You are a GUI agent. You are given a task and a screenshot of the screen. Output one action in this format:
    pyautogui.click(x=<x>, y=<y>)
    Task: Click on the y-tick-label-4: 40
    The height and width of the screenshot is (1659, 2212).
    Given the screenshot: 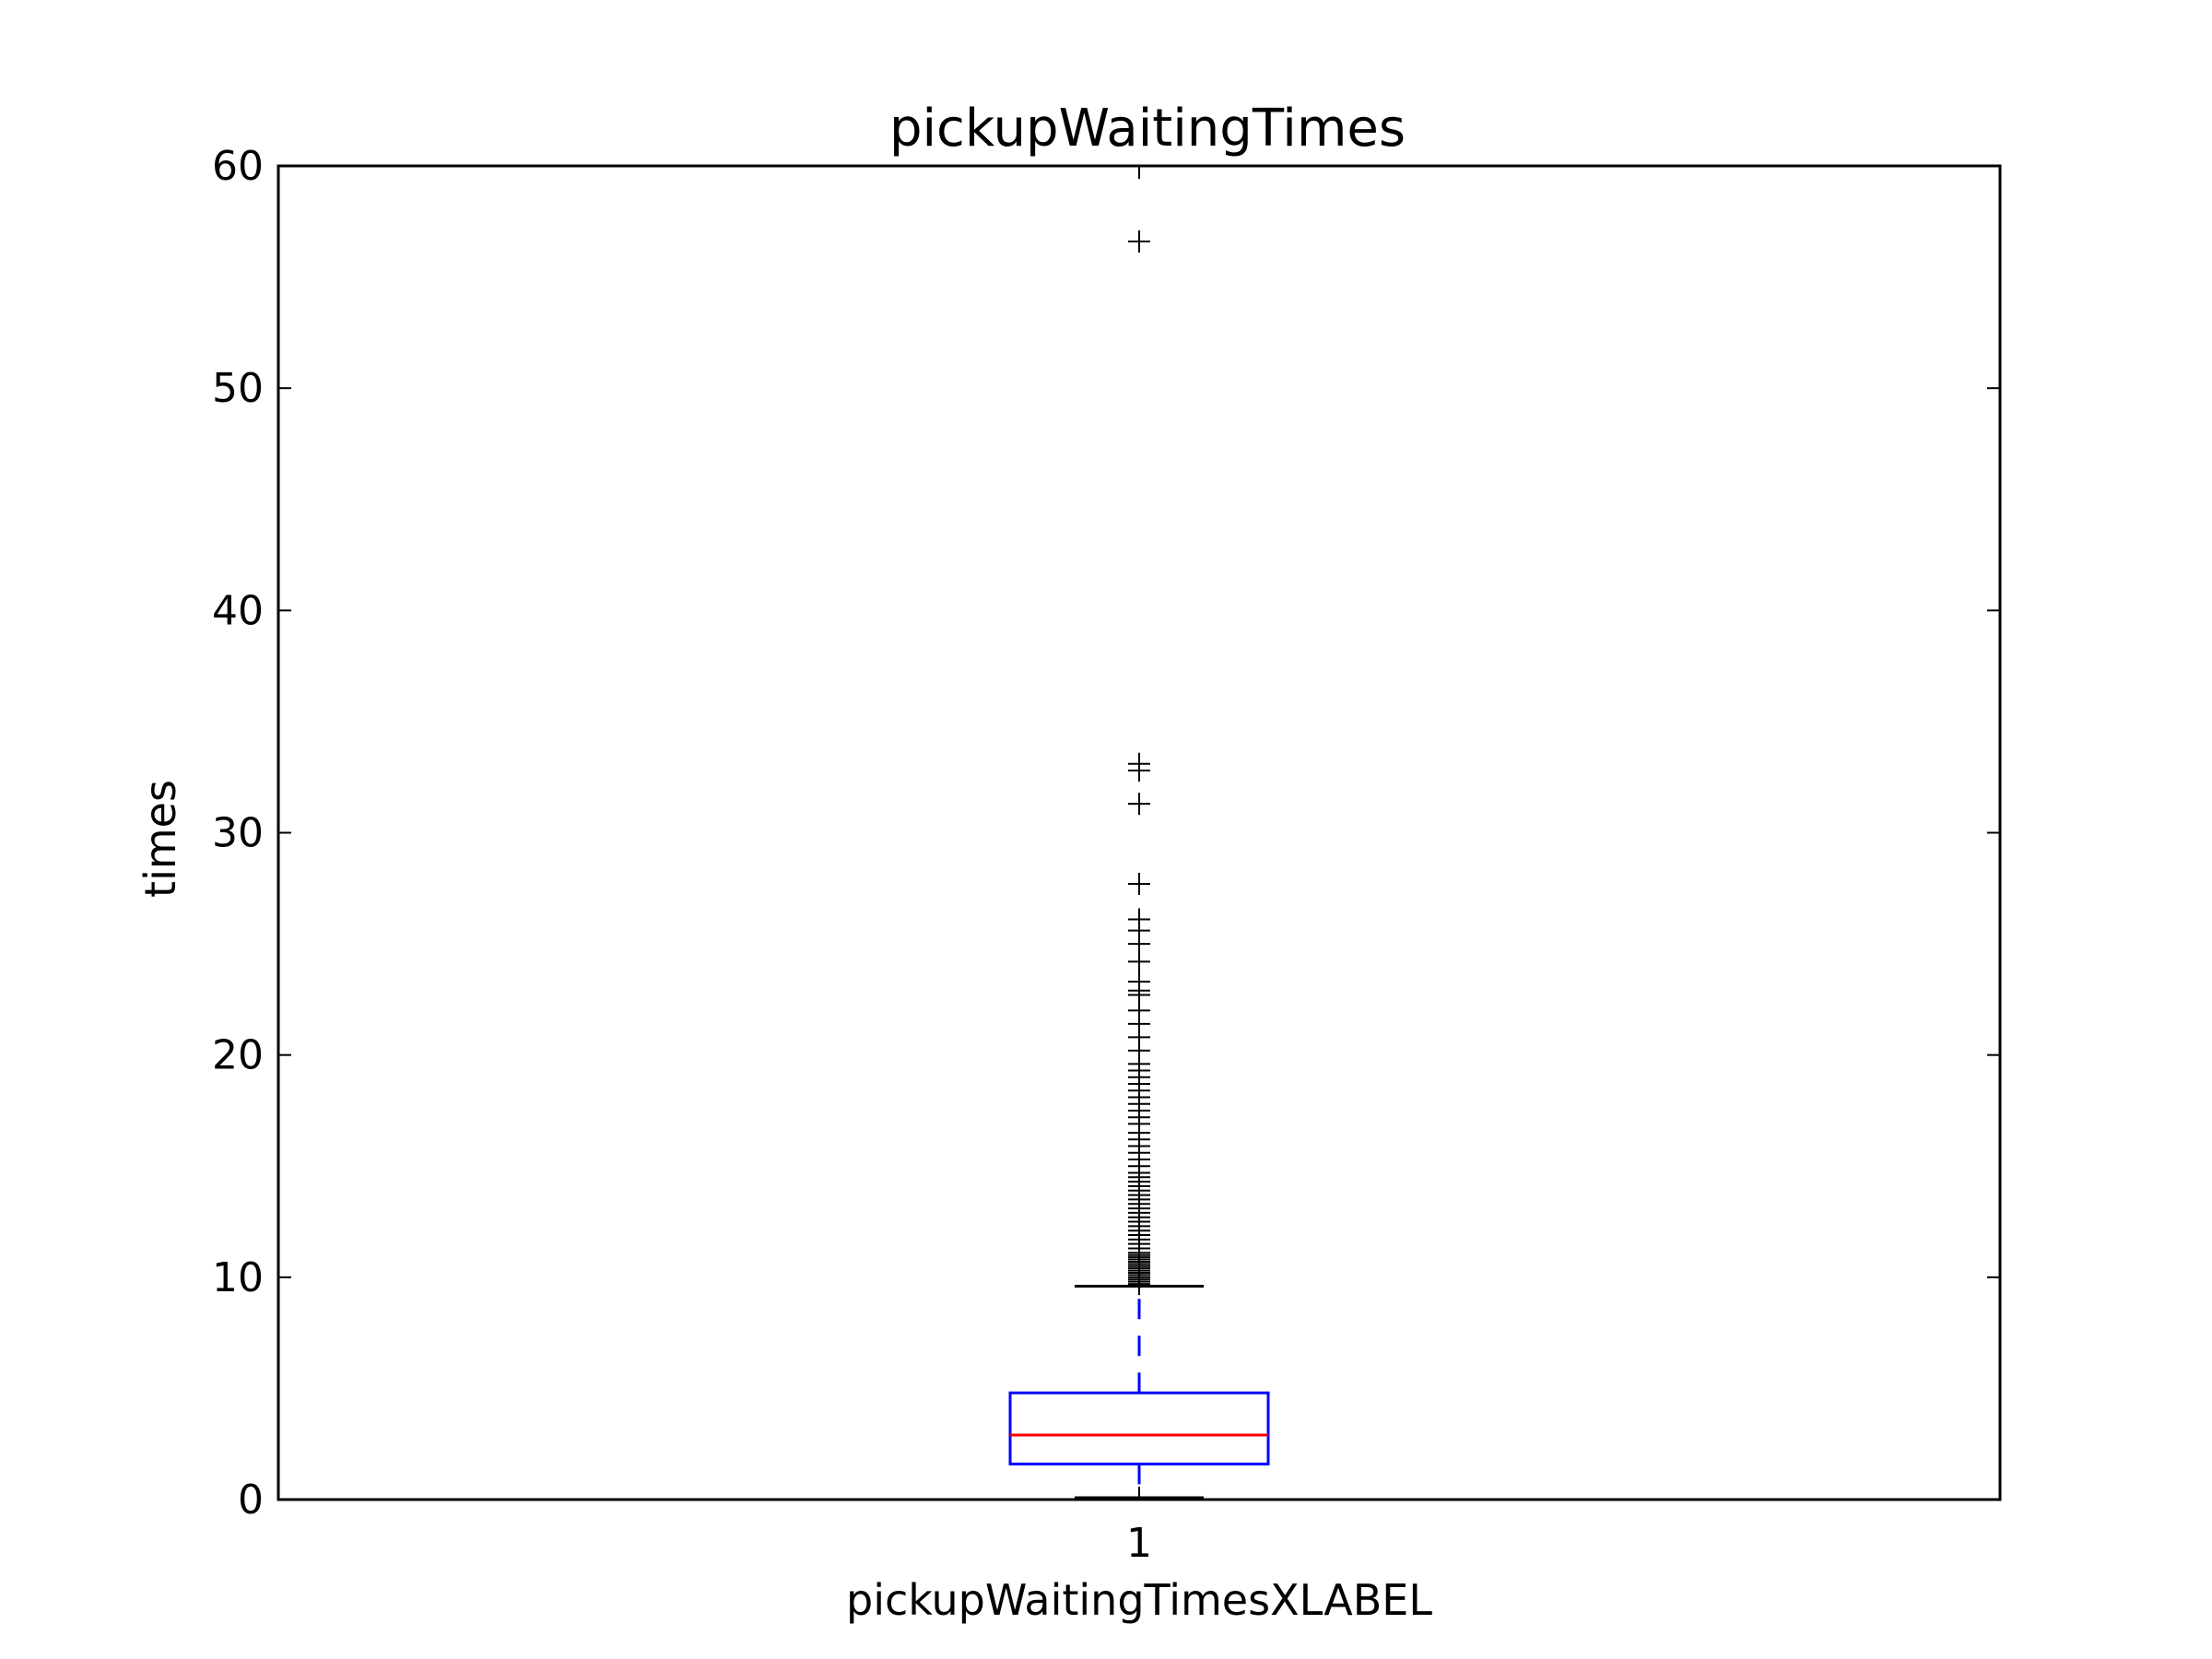 What is the action you would take?
    pyautogui.click(x=238, y=610)
    